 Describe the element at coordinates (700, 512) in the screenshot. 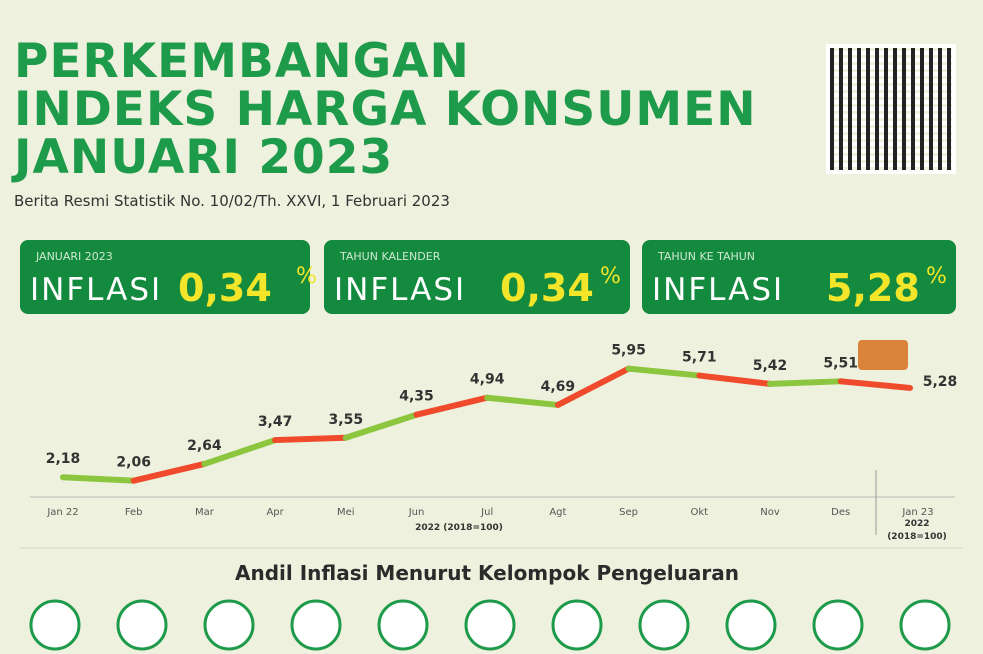

I see `x-tick-label: Okt` at that location.